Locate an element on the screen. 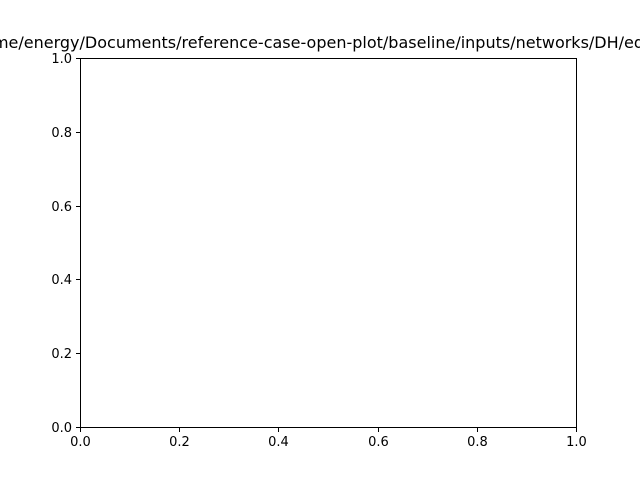  y-tick-label: 1.0 is located at coordinates (61, 59).